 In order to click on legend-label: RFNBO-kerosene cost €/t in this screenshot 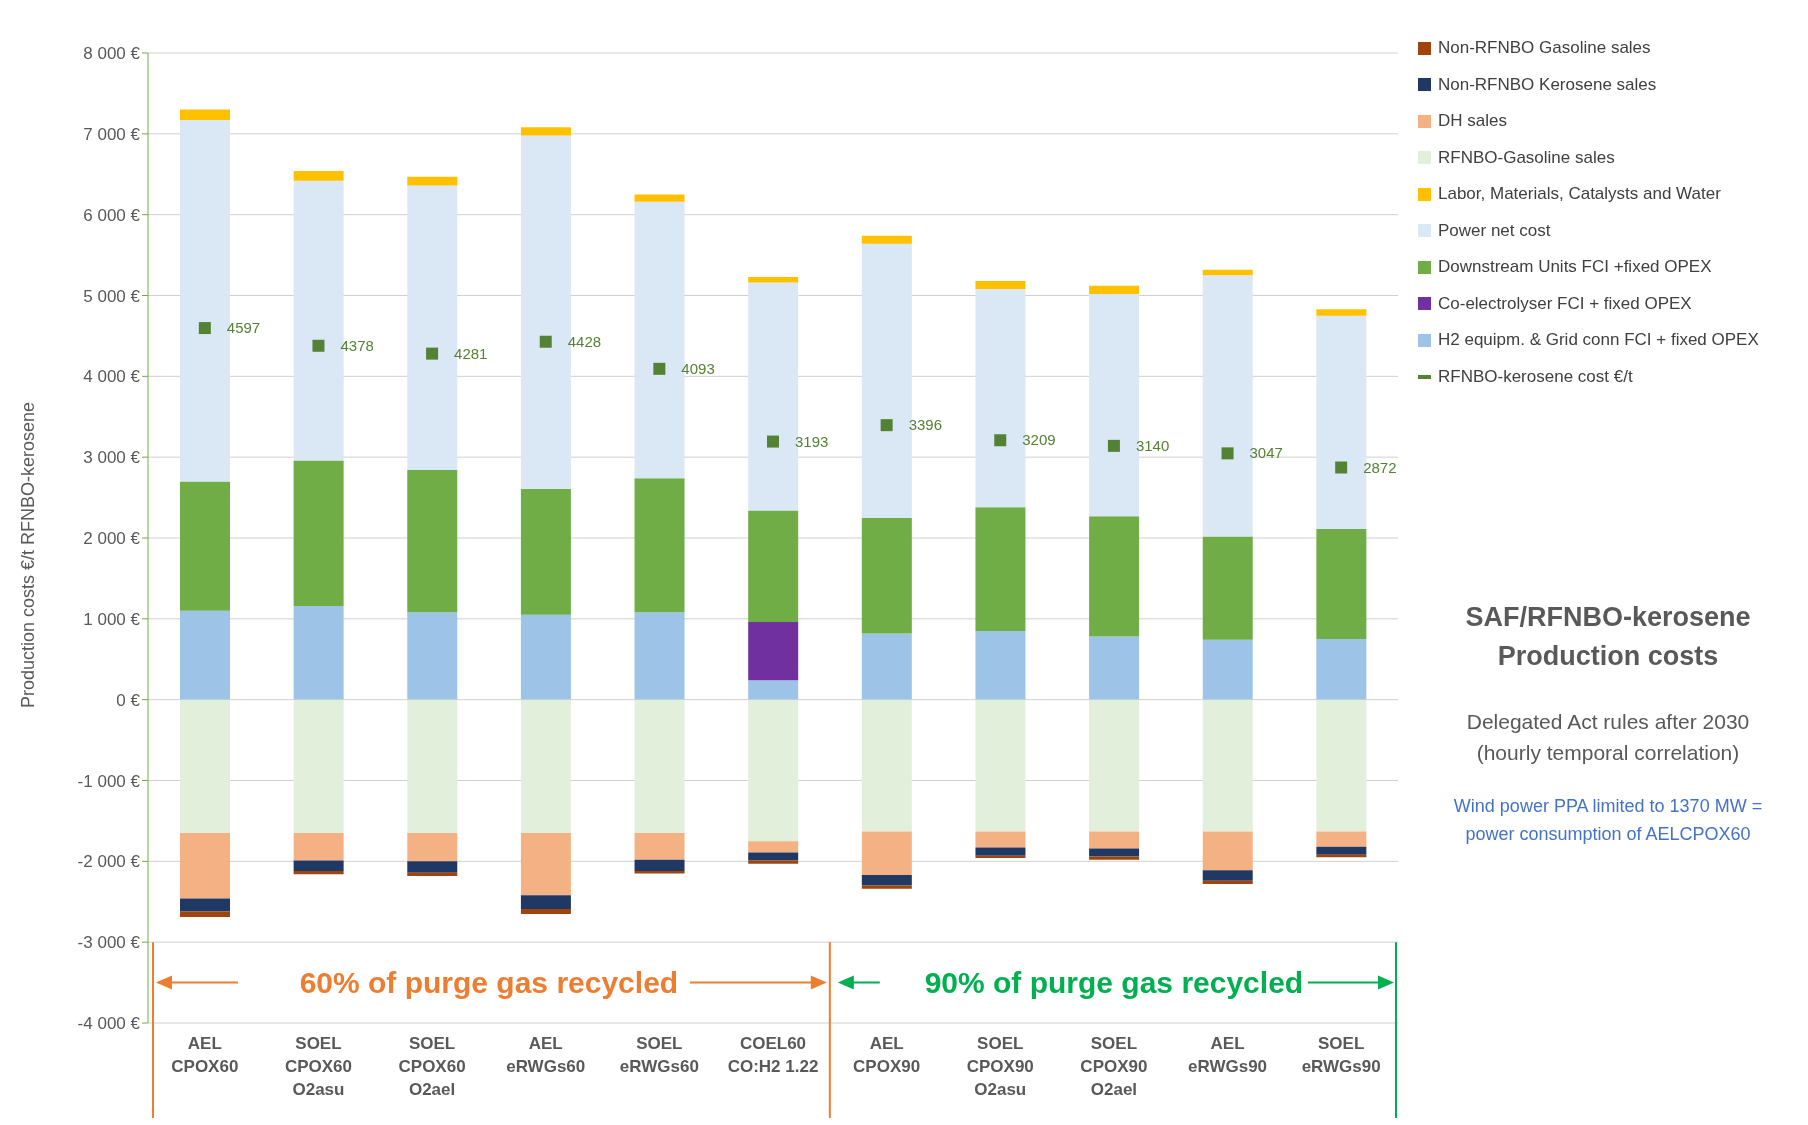, I will do `click(1535, 376)`.